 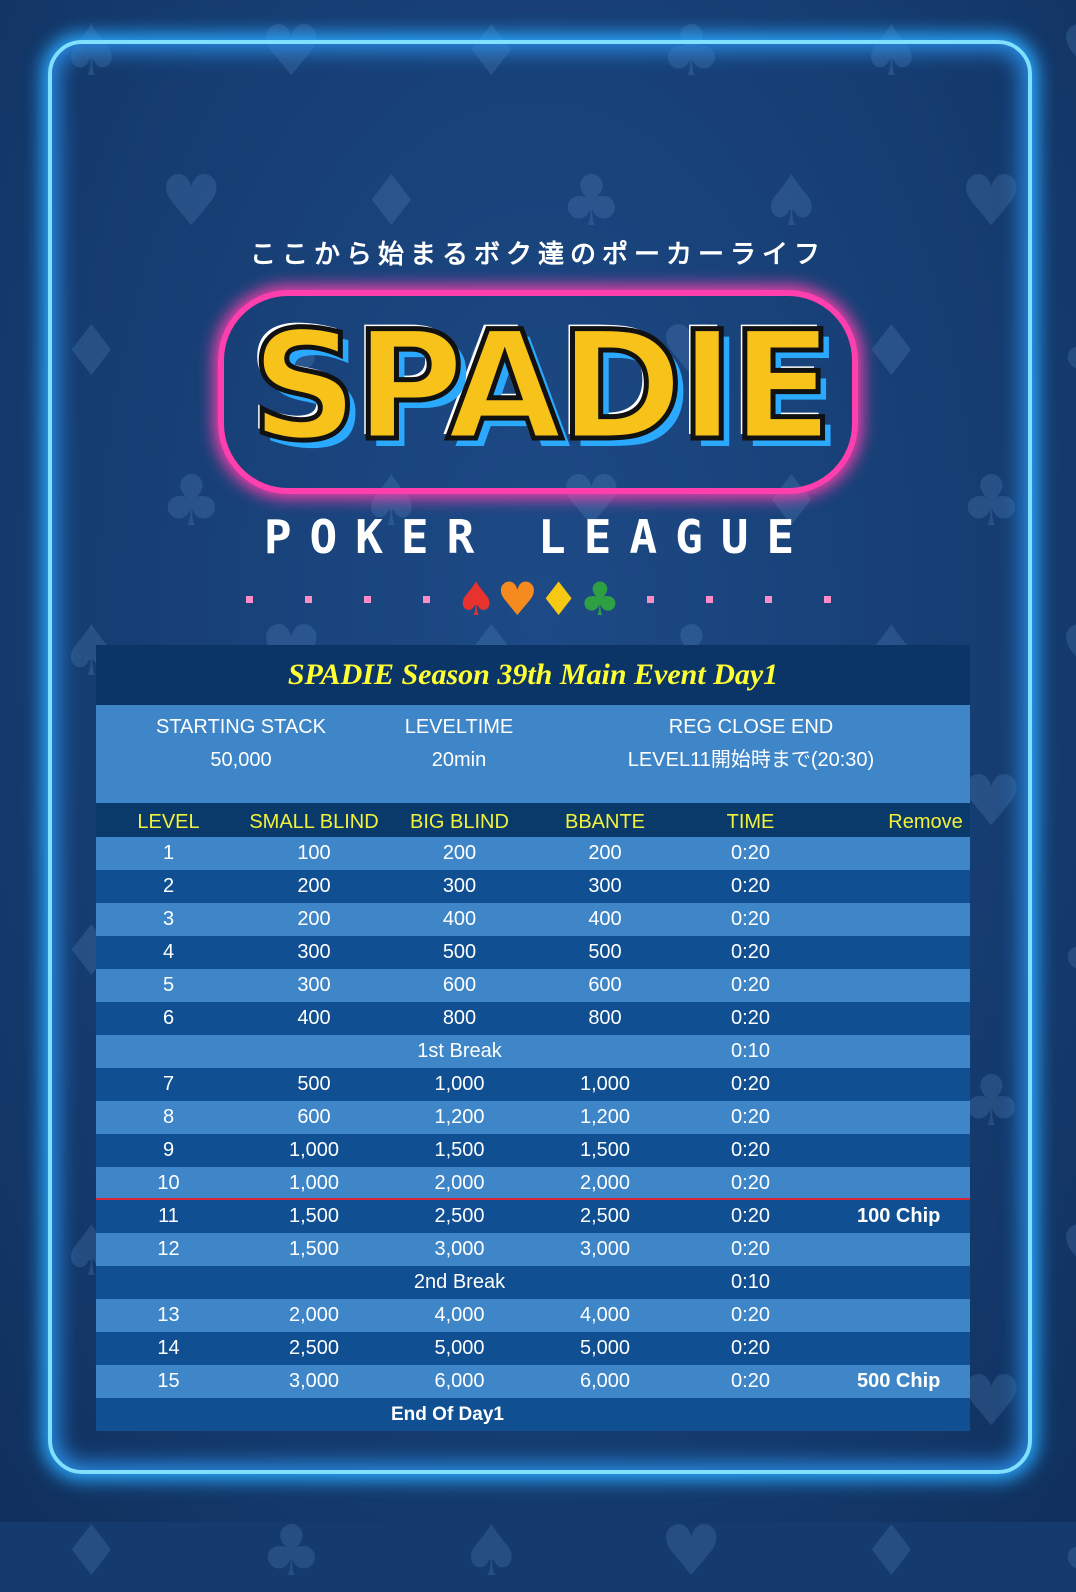 What do you see at coordinates (533, 1183) in the screenshot?
I see `table-row: 10 1,000 2,000 2,000 0:20` at bounding box center [533, 1183].